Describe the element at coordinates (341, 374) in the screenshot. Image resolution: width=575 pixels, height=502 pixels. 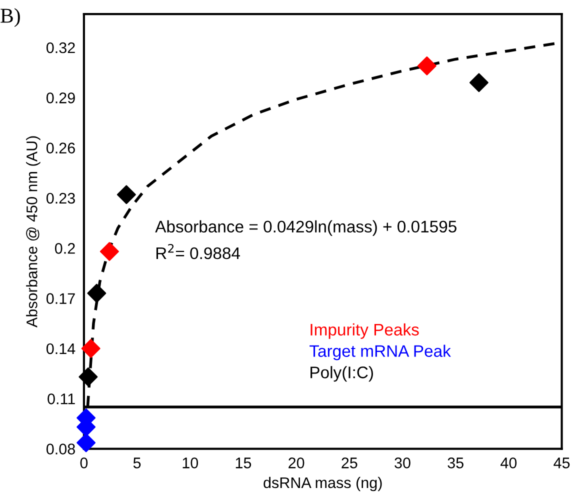
I see `text: Poly(I:C)` at that location.